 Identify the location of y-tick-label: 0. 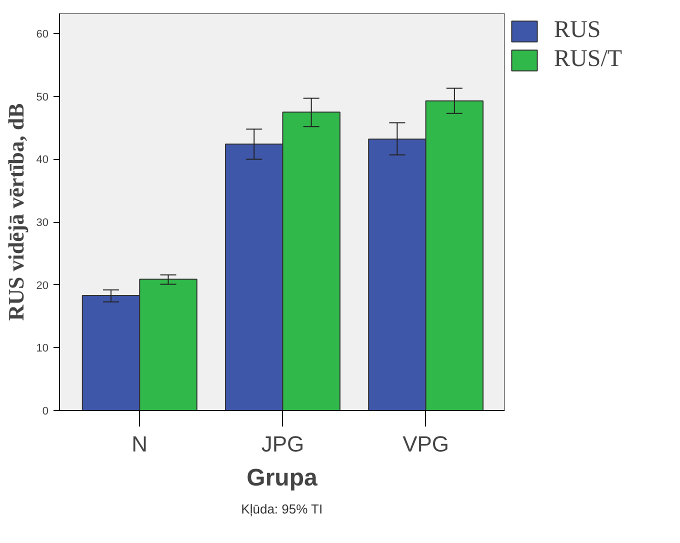
(45, 412).